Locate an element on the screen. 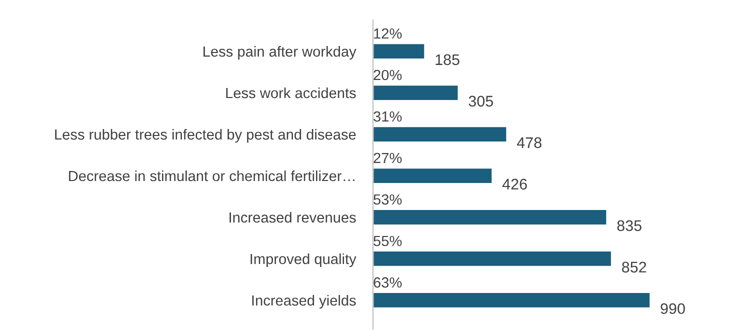  annotation: 53% is located at coordinates (388, 199).